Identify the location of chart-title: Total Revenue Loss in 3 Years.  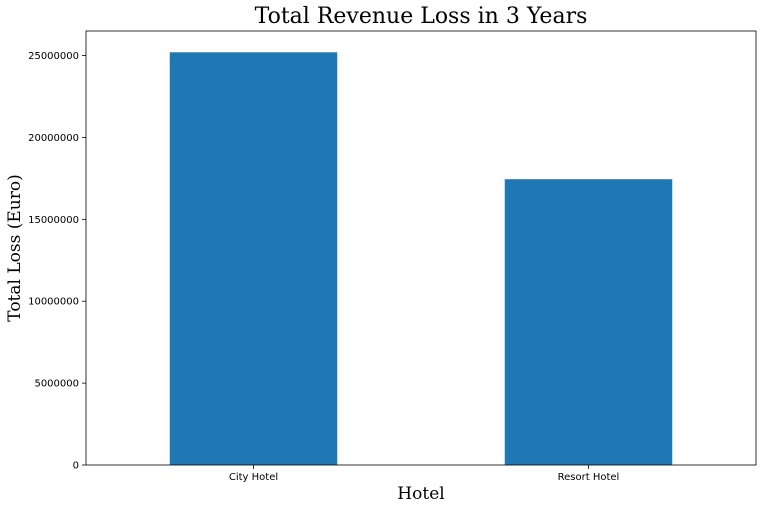
(421, 16).